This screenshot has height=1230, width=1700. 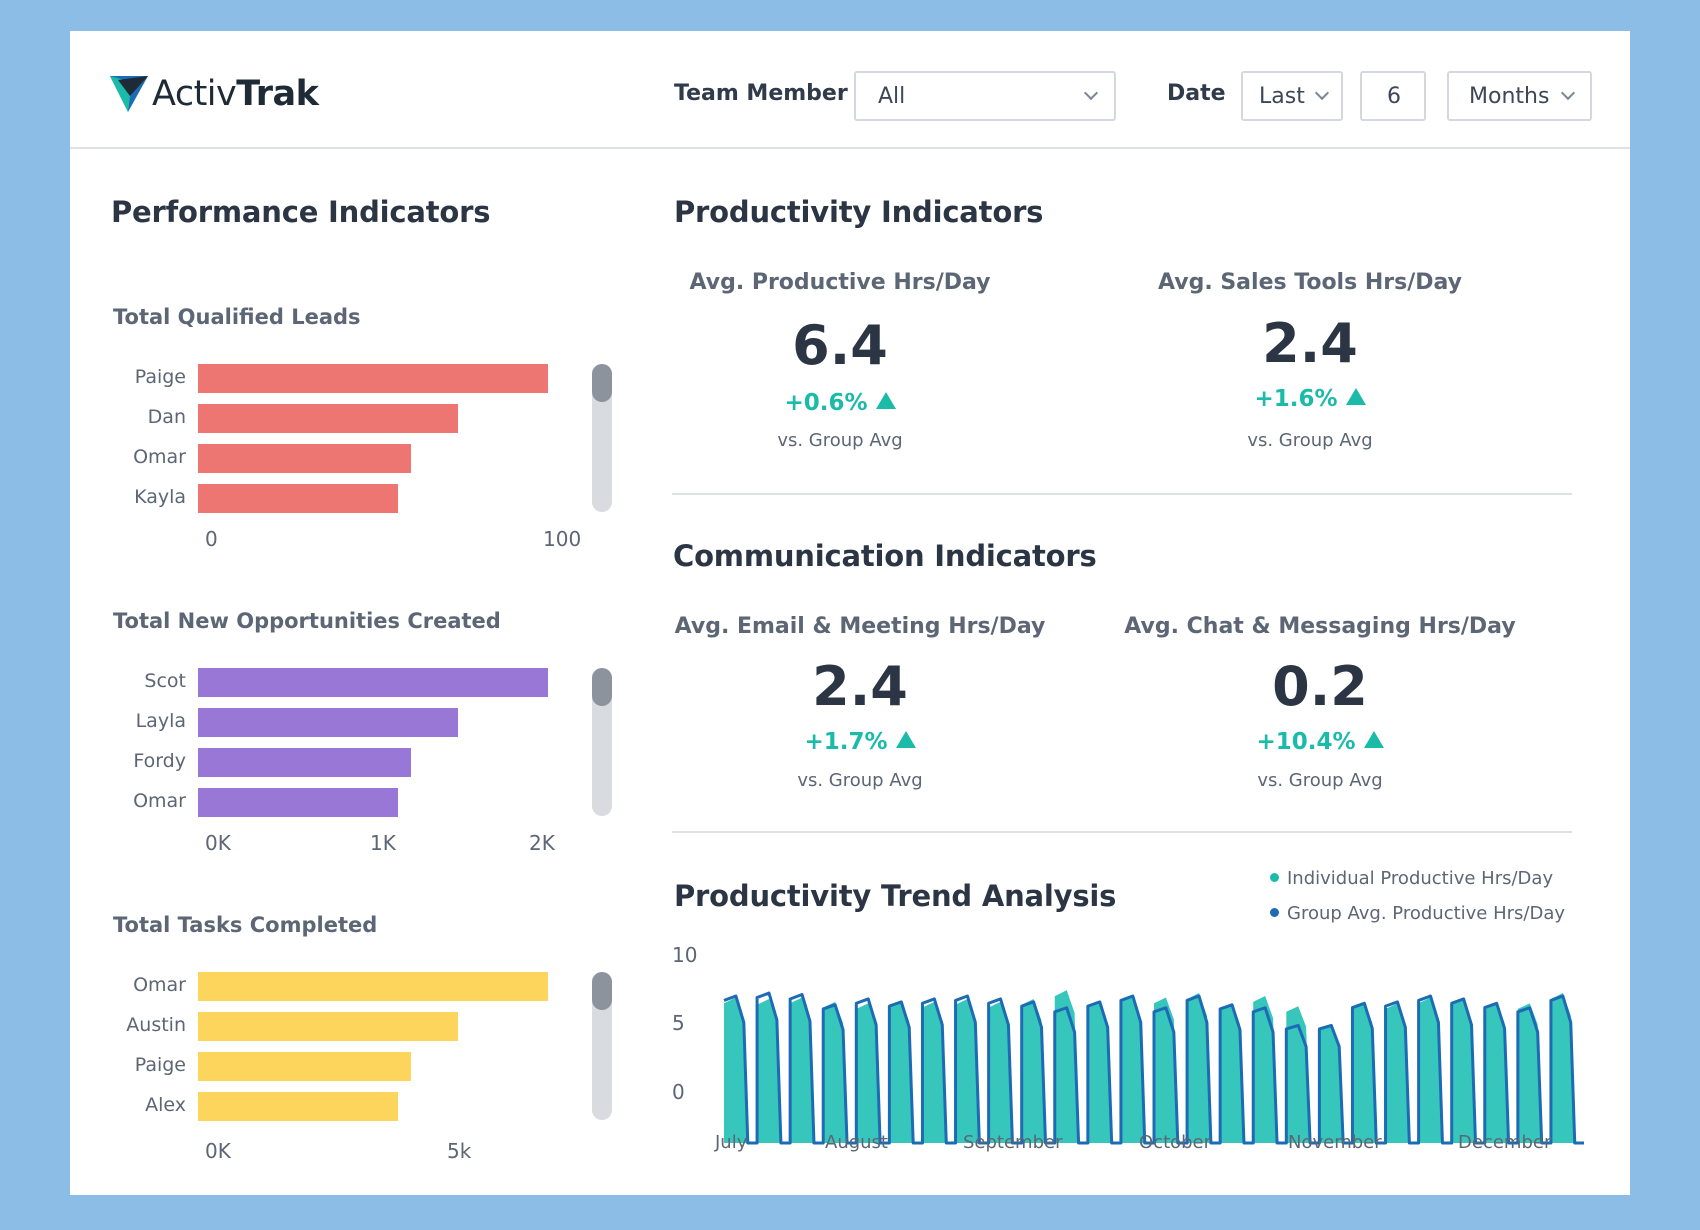 What do you see at coordinates (1320, 626) in the screenshot?
I see `kpi-chat-label: Avg. Chat & Messaging Hrs/Day` at bounding box center [1320, 626].